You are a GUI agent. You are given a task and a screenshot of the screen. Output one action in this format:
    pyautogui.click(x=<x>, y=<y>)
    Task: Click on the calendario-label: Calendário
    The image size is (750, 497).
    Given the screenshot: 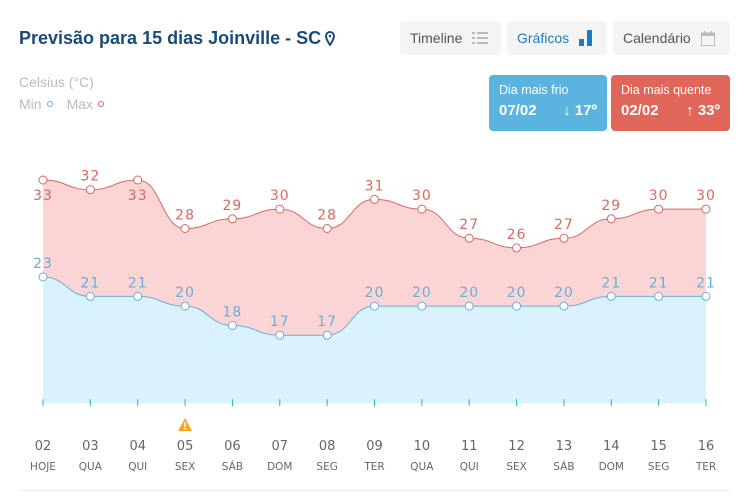 What is the action you would take?
    pyautogui.click(x=657, y=38)
    